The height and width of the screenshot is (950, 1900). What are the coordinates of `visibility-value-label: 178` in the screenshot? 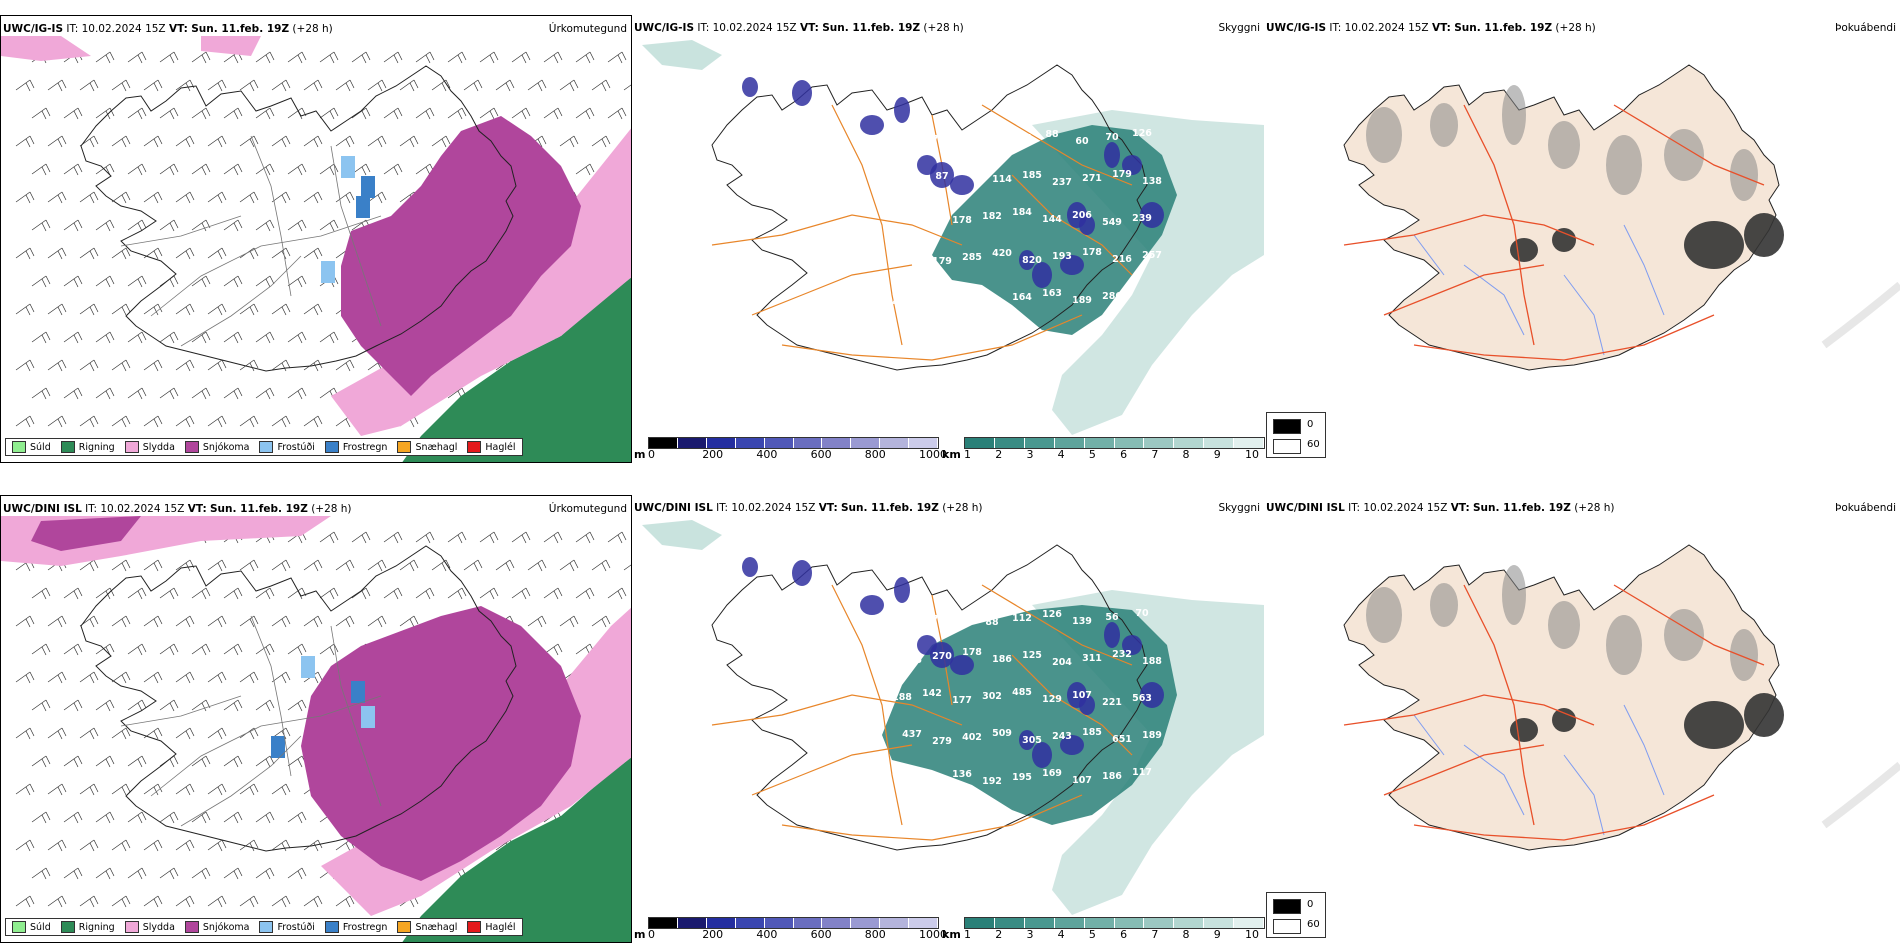 It's located at (972, 652).